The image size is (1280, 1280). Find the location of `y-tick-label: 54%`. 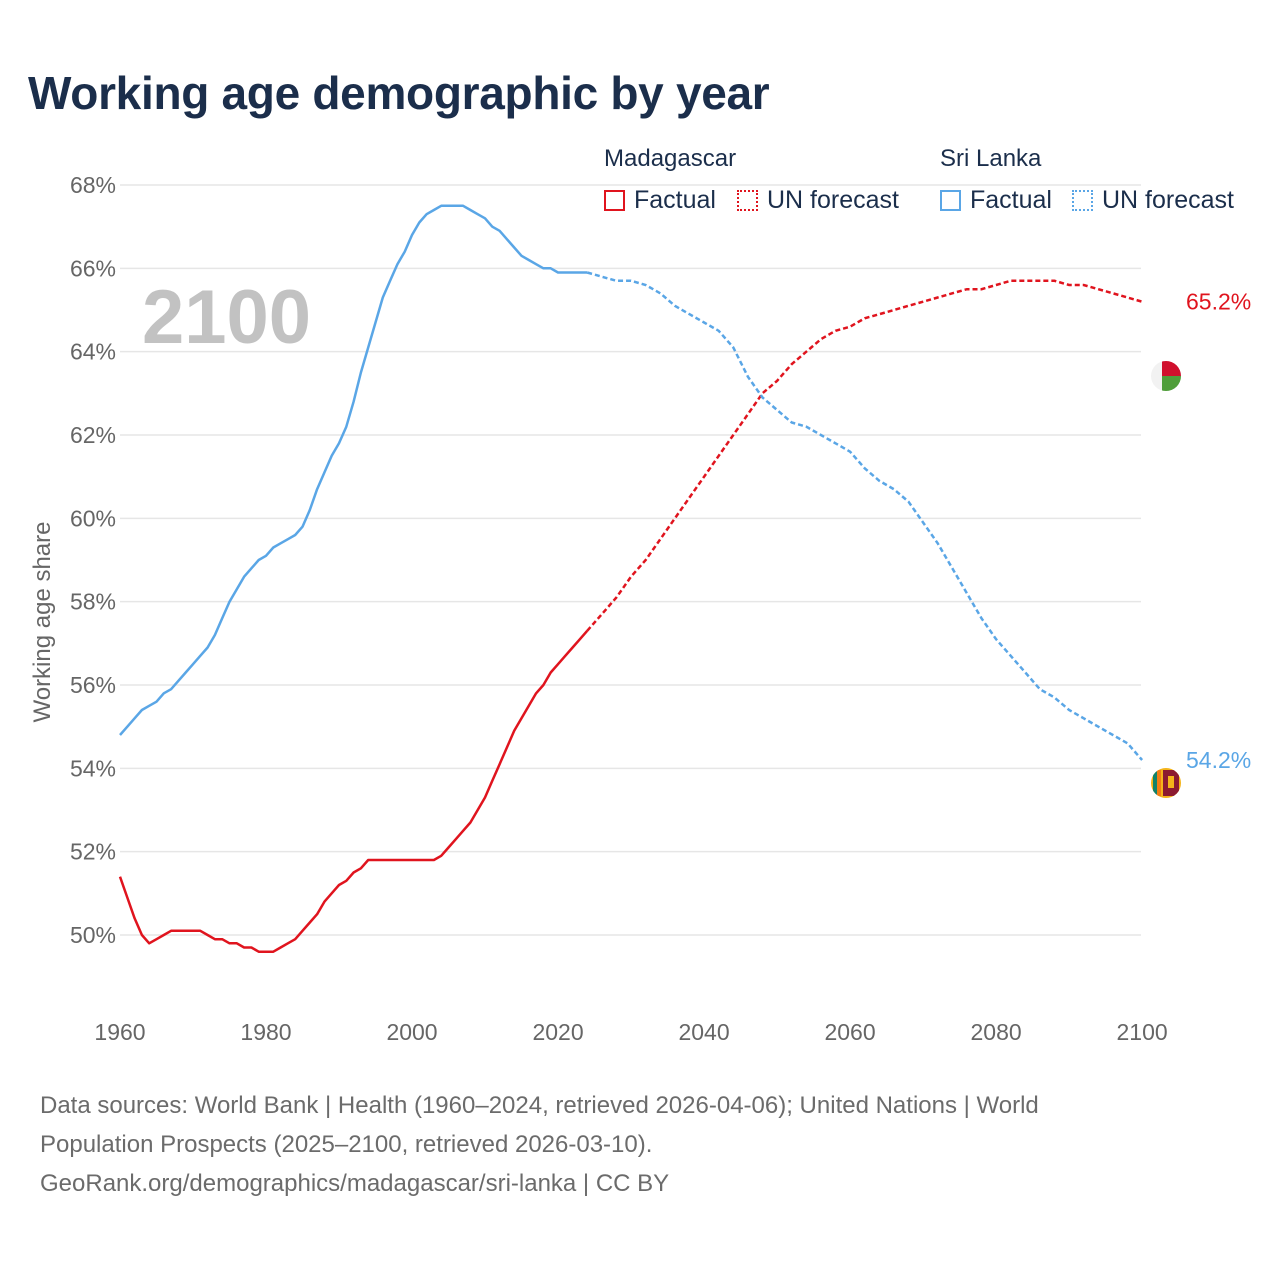

y-tick-label: 54% is located at coordinates (93, 768).